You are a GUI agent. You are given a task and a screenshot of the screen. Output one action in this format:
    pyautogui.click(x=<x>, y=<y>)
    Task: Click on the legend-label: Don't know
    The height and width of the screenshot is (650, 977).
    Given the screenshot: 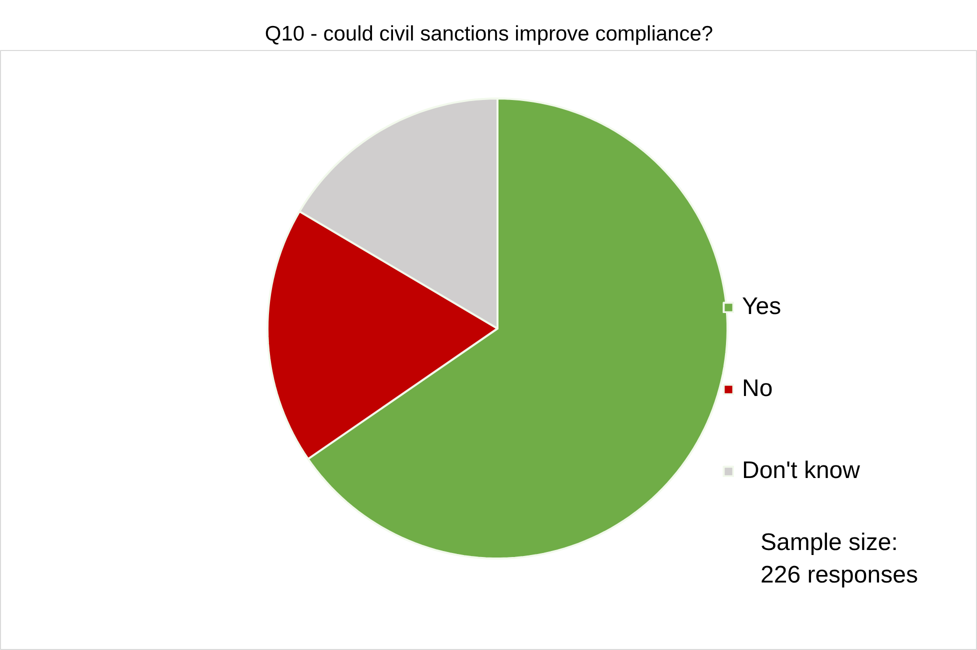 What is the action you would take?
    pyautogui.click(x=801, y=471)
    